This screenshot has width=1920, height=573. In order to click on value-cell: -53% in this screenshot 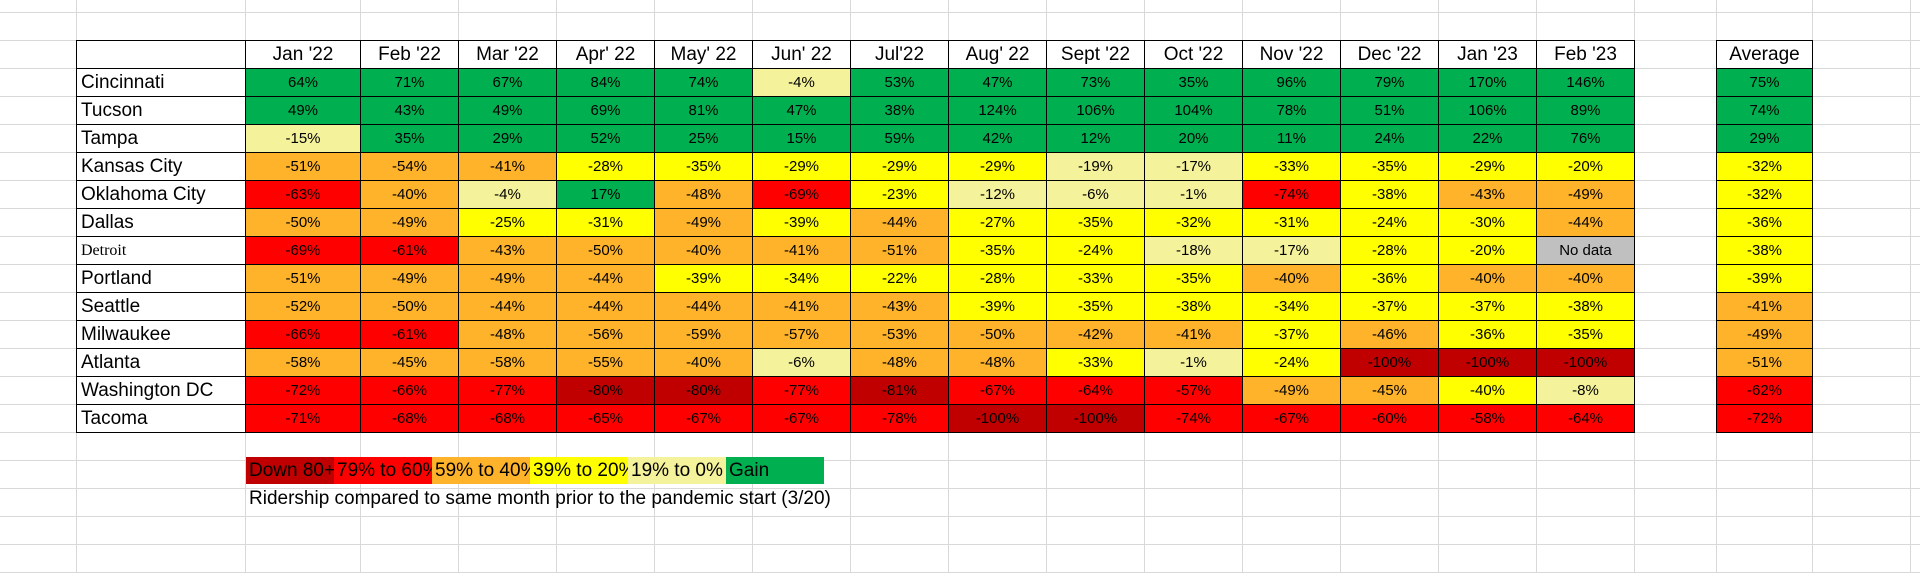, I will do `click(899, 334)`.